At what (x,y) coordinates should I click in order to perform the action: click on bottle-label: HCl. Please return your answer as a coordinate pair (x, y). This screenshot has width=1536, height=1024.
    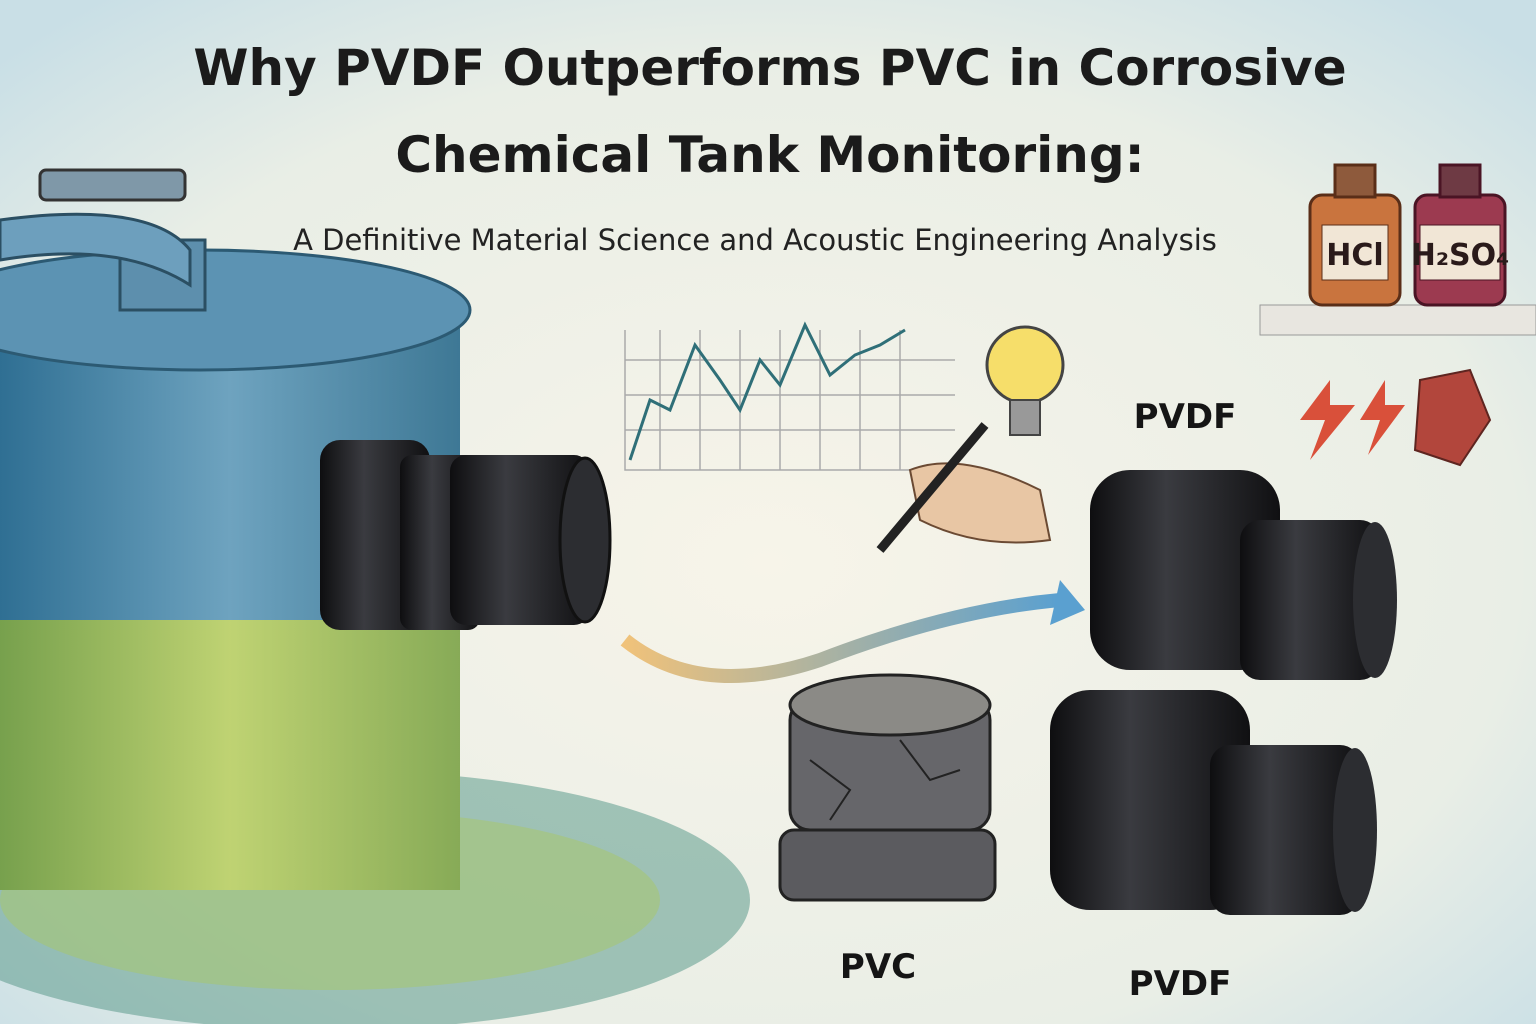
    Looking at the image, I should click on (1354, 255).